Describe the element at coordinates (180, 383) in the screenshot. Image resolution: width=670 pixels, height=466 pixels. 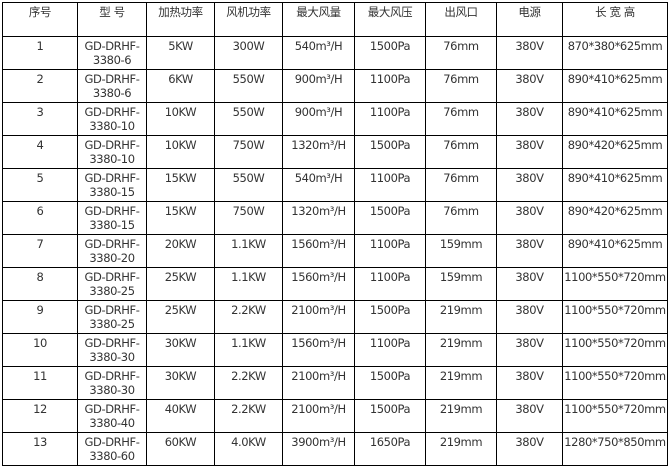
I see `cell-heating-power: 30KW` at that location.